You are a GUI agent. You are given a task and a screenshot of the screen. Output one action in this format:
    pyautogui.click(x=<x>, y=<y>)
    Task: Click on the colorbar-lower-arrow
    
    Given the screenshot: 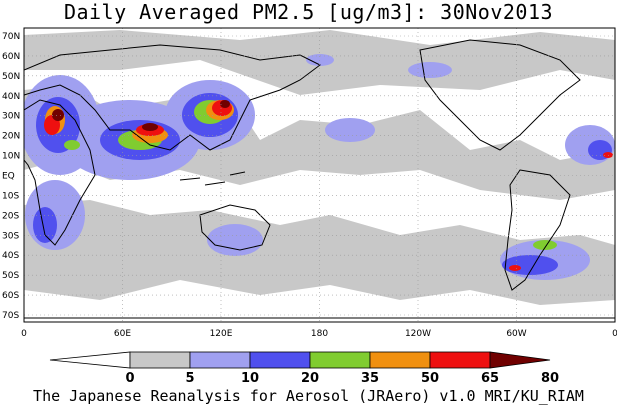 What is the action you would take?
    pyautogui.click(x=90, y=360)
    